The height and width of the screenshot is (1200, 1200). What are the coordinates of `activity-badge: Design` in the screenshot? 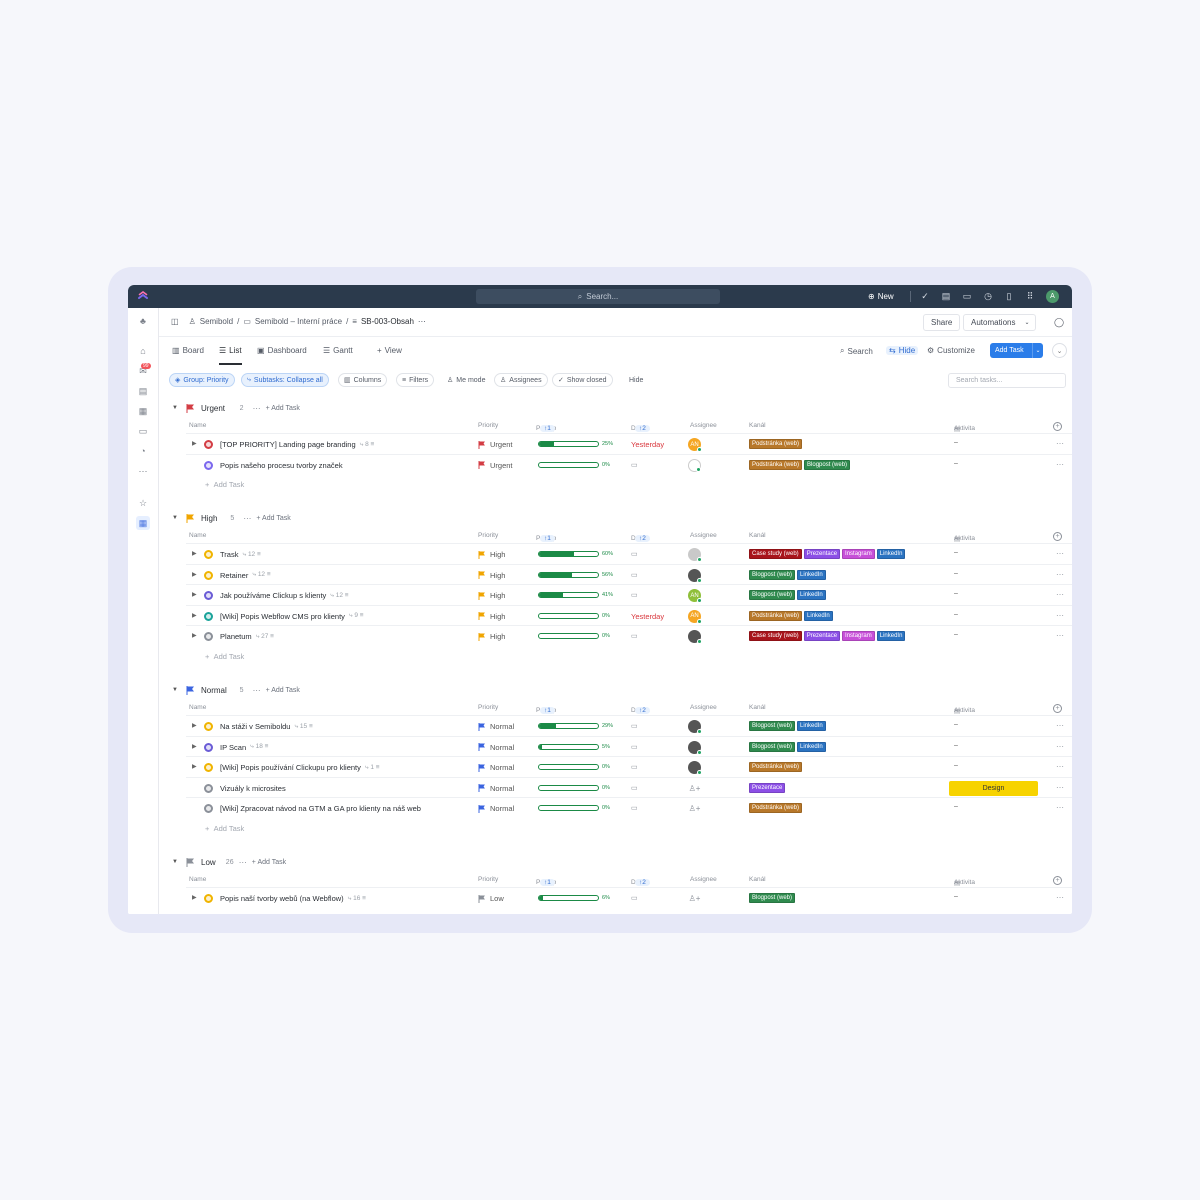 It's located at (993, 788).